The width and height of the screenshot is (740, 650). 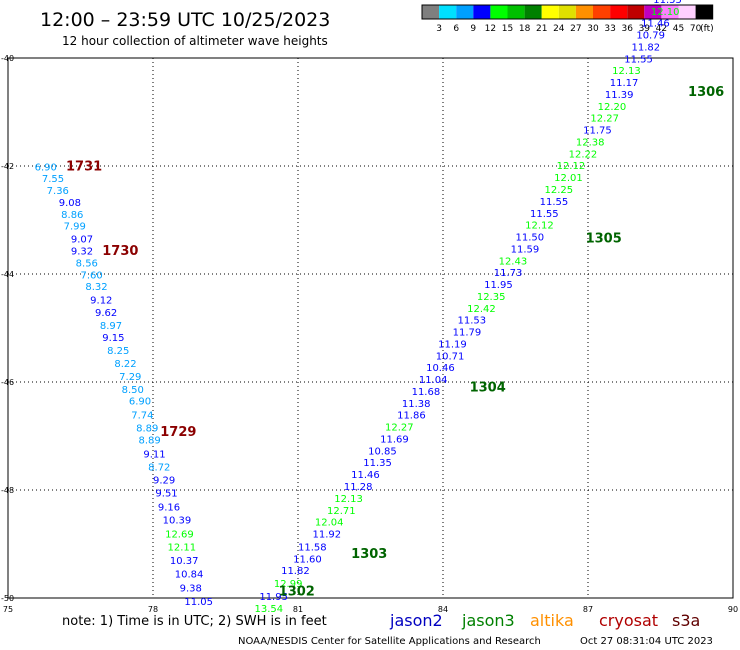 What do you see at coordinates (583, 154) in the screenshot?
I see `swh-value-jason3: 12.22` at bounding box center [583, 154].